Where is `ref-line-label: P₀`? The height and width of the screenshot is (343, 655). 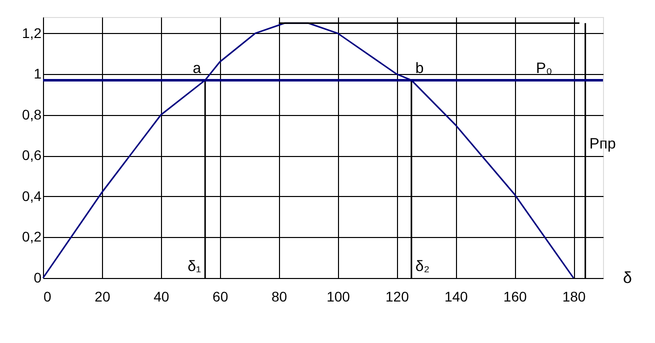
ref-line-label: P₀ is located at coordinates (544, 69).